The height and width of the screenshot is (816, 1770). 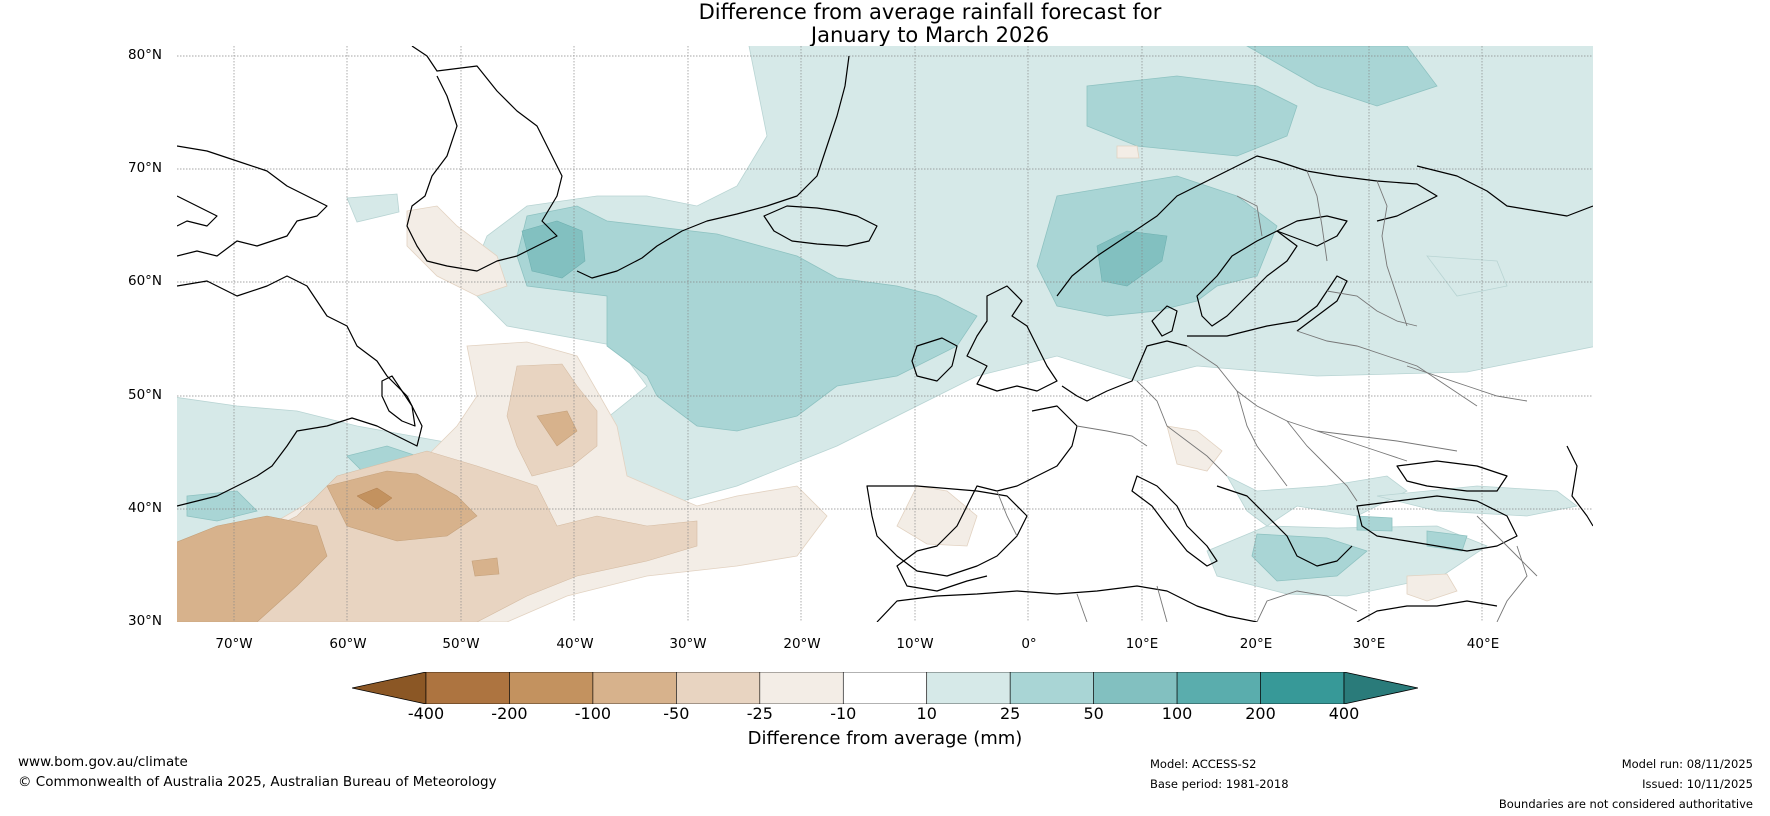 I want to click on colorbar-tick-label: -10, so click(x=843, y=713).